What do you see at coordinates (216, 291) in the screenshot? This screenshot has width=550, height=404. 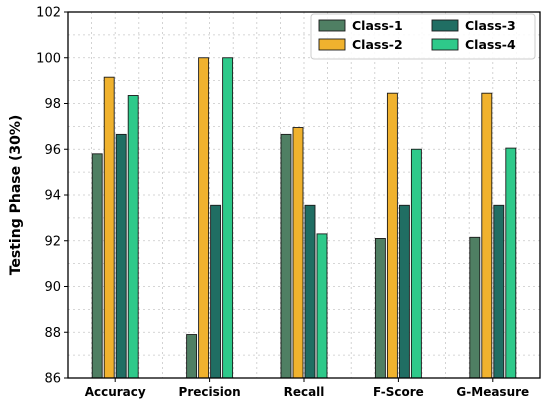 I see `bar-class-3-precision` at bounding box center [216, 291].